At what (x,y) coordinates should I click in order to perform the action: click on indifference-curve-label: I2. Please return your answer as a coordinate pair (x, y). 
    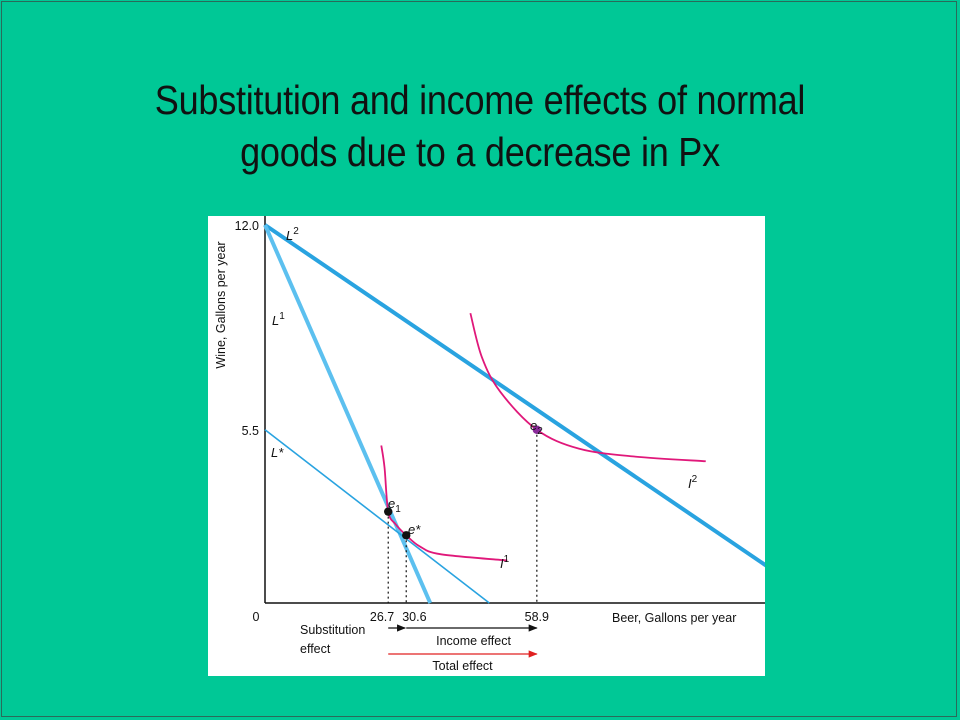
    Looking at the image, I should click on (693, 482).